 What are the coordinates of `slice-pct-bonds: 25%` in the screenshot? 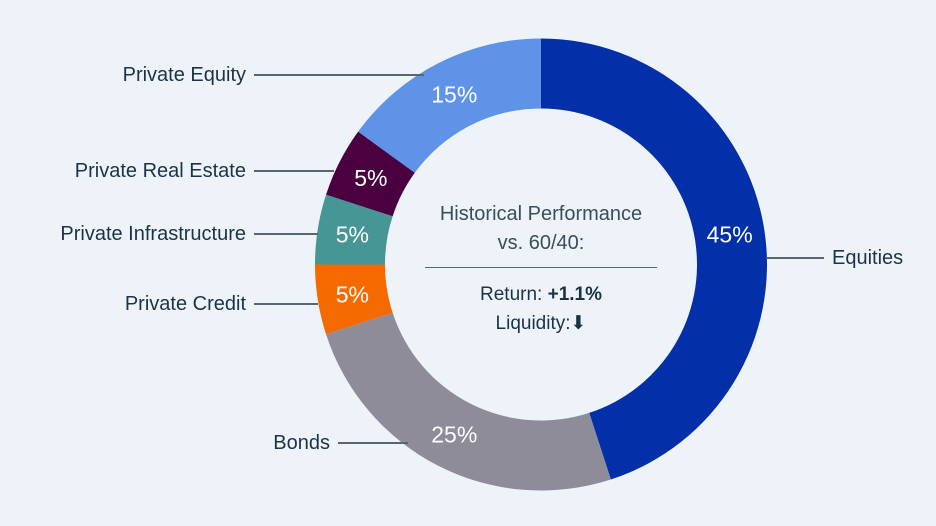 It's located at (454, 435).